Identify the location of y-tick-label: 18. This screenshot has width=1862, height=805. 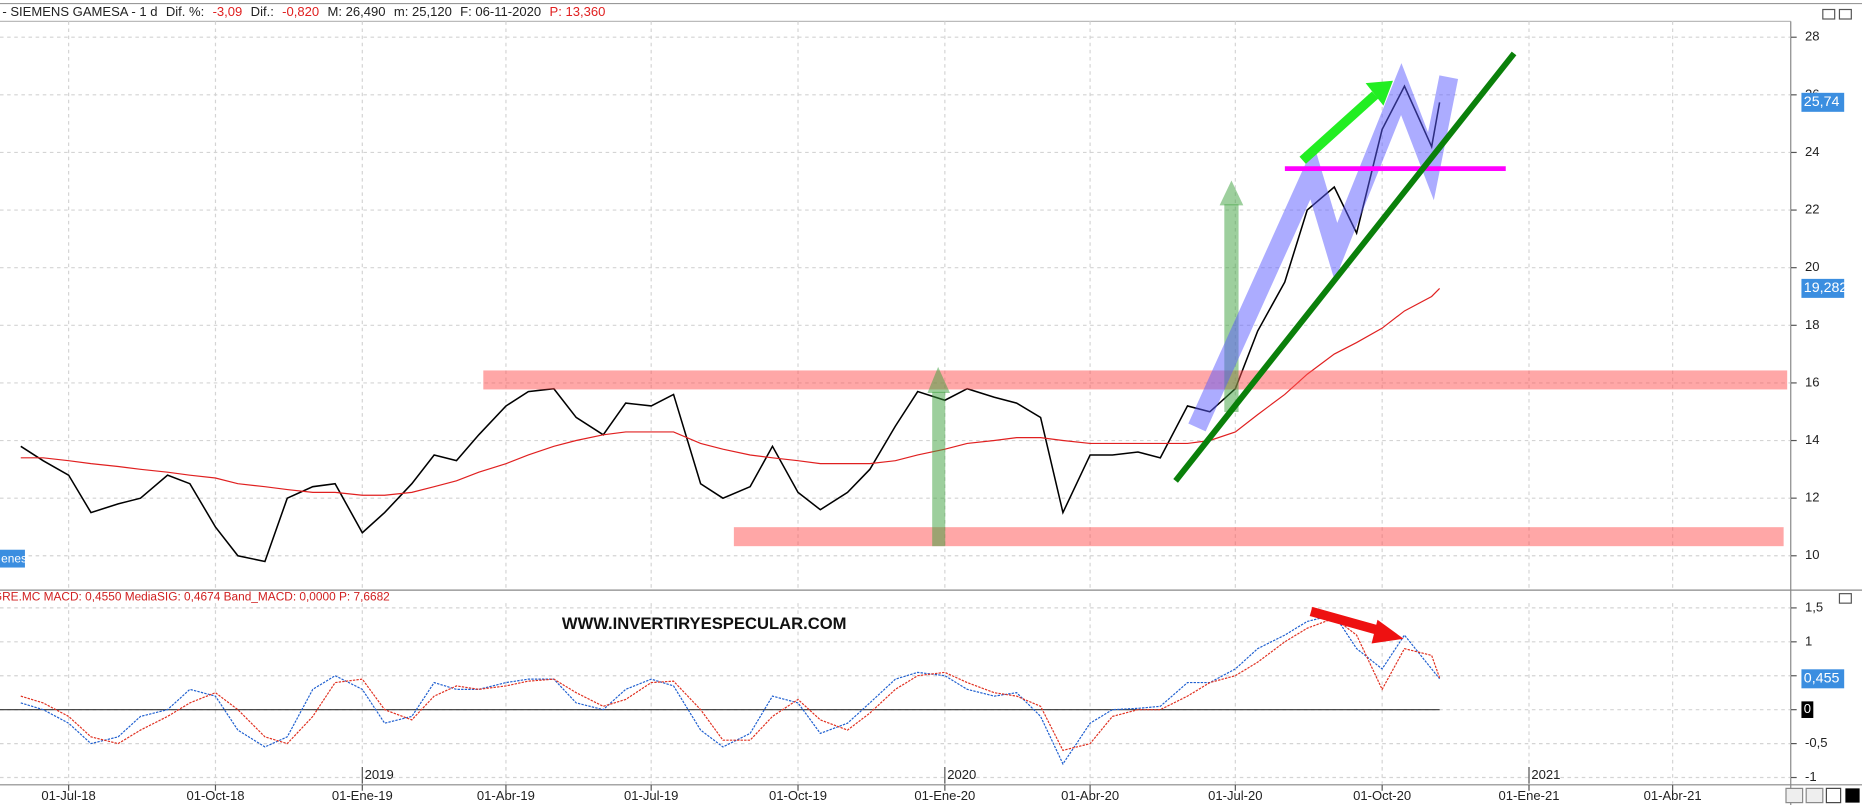
(1812, 324).